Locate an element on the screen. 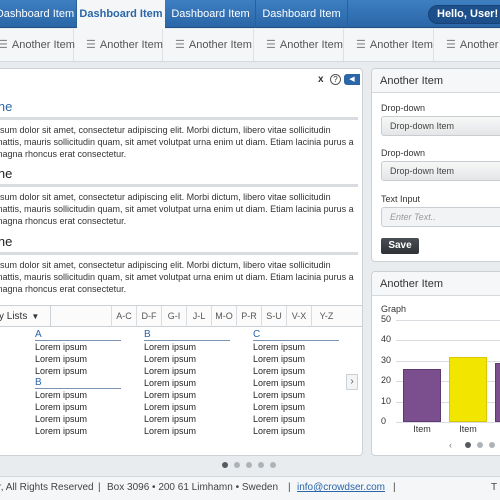  chevron-left-icon: ‹ is located at coordinates (450, 445).